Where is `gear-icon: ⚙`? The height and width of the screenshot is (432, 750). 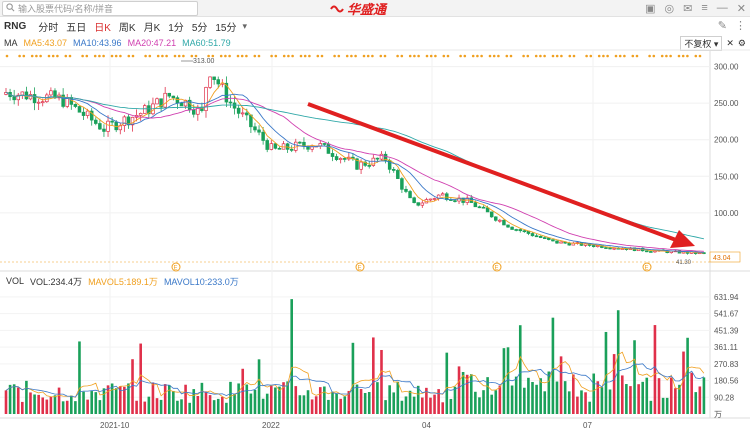 gear-icon: ⚙ is located at coordinates (741, 43).